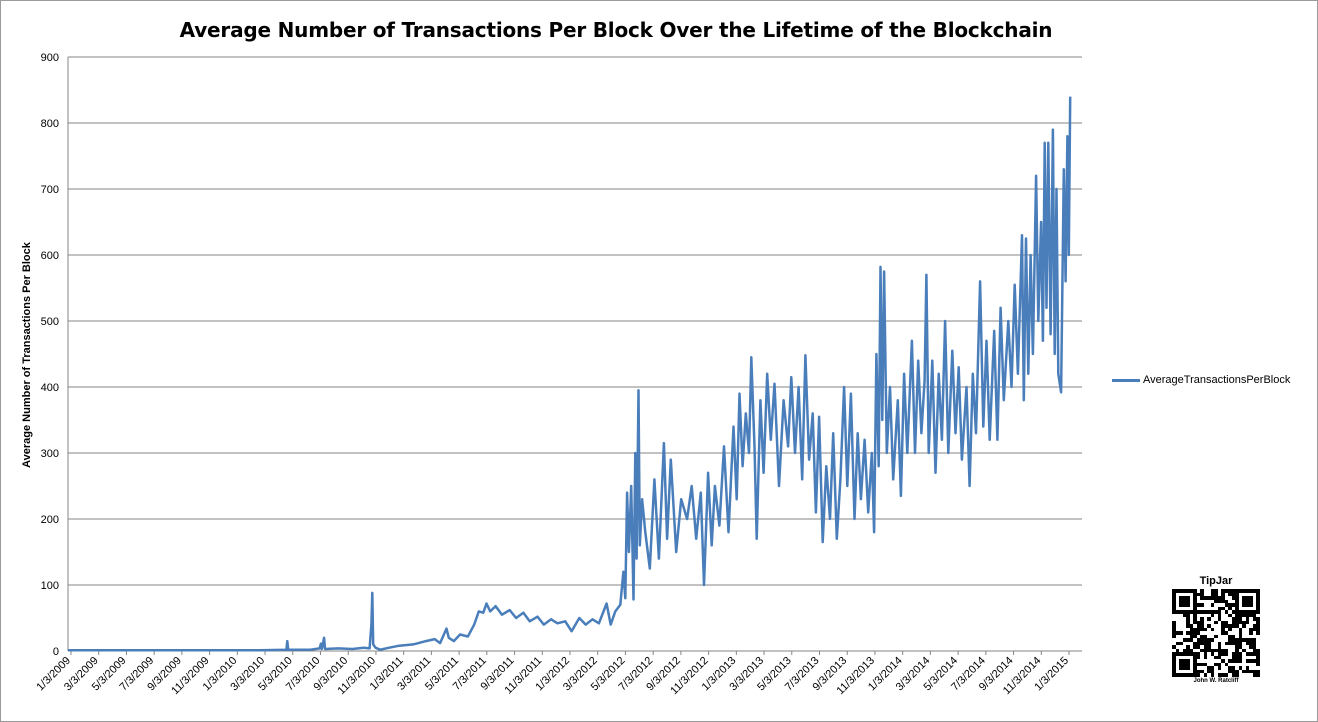 This screenshot has width=1318, height=722. Describe the element at coordinates (56, 652) in the screenshot. I see `y-tick-label: 0` at that location.